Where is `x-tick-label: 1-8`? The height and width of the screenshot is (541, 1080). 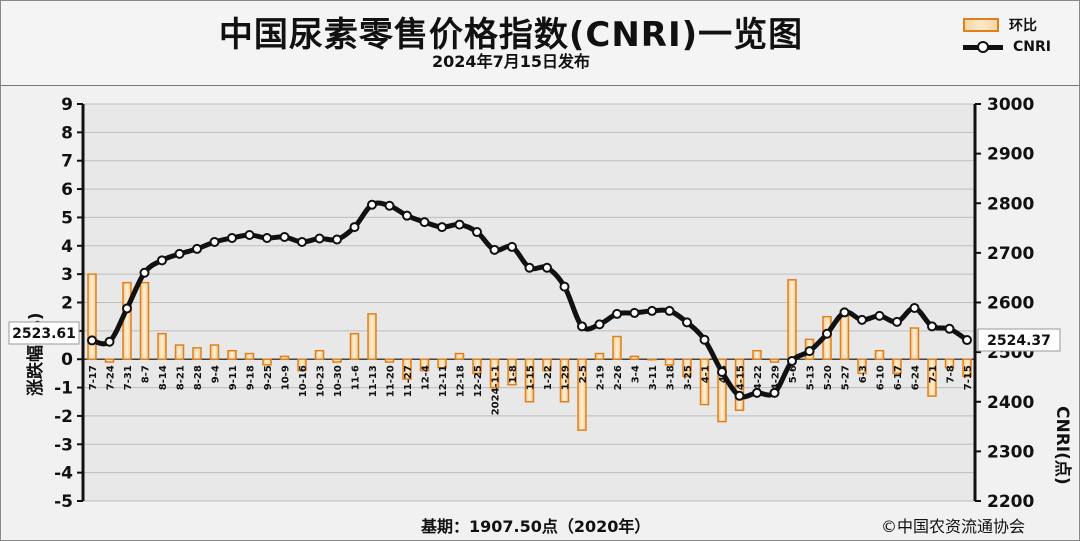 x-tick-label: 1-8 is located at coordinates (513, 374).